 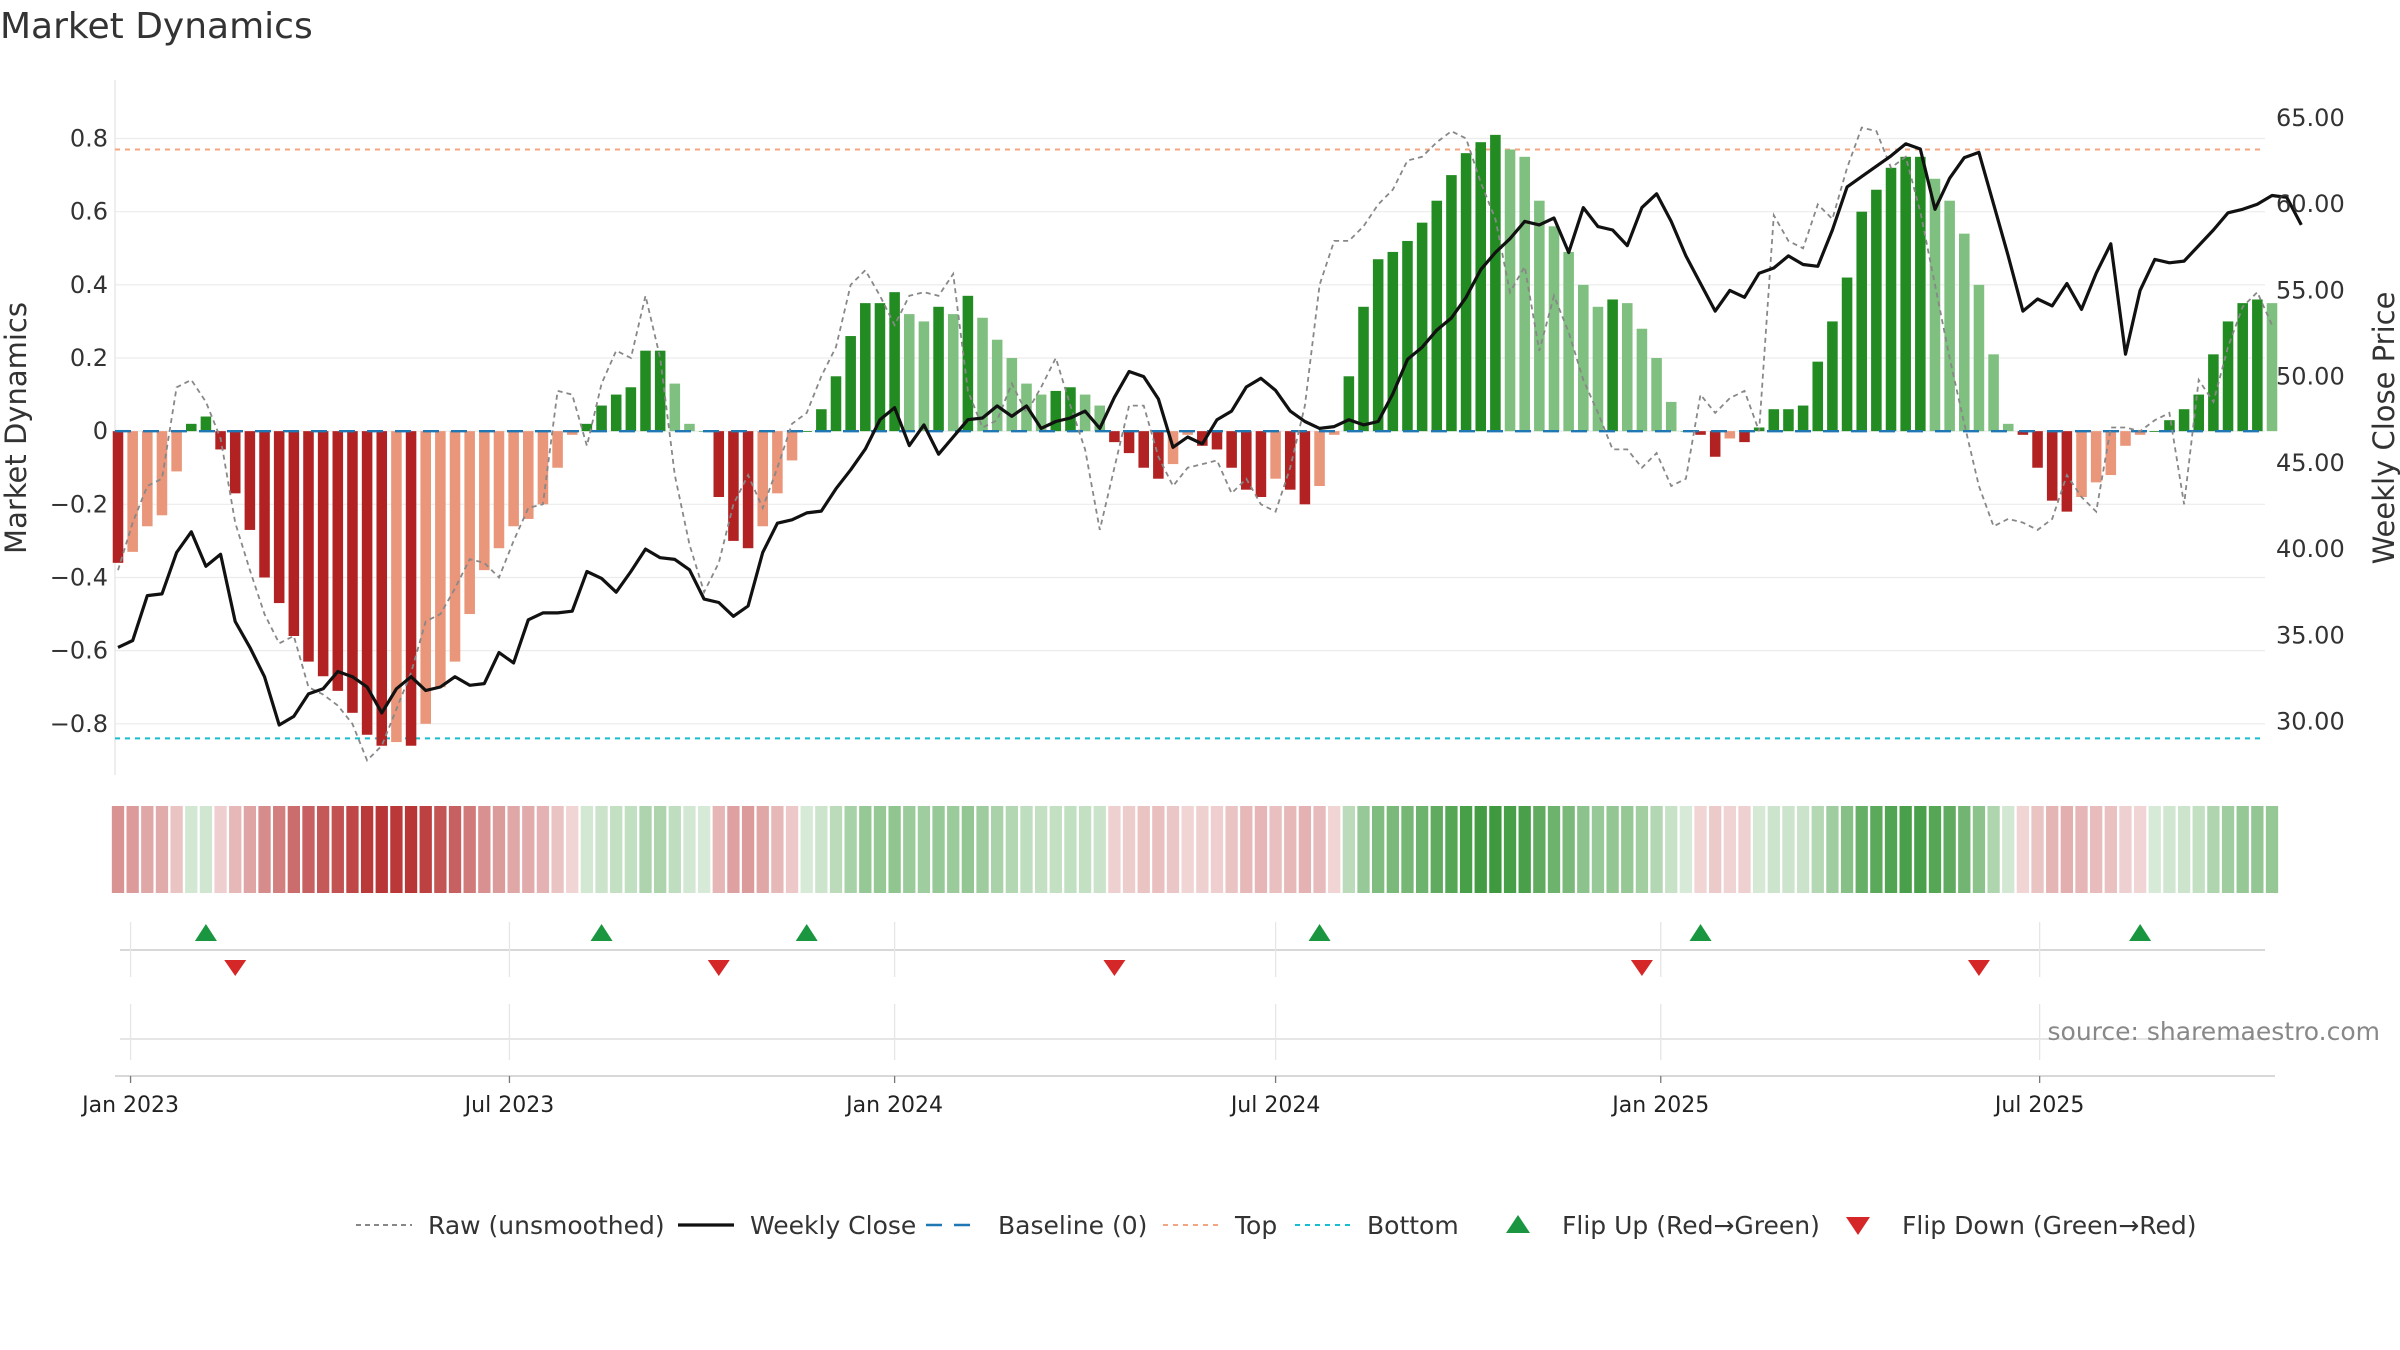 What do you see at coordinates (79, 724) in the screenshot?
I see `left-tick-label: −0.8` at bounding box center [79, 724].